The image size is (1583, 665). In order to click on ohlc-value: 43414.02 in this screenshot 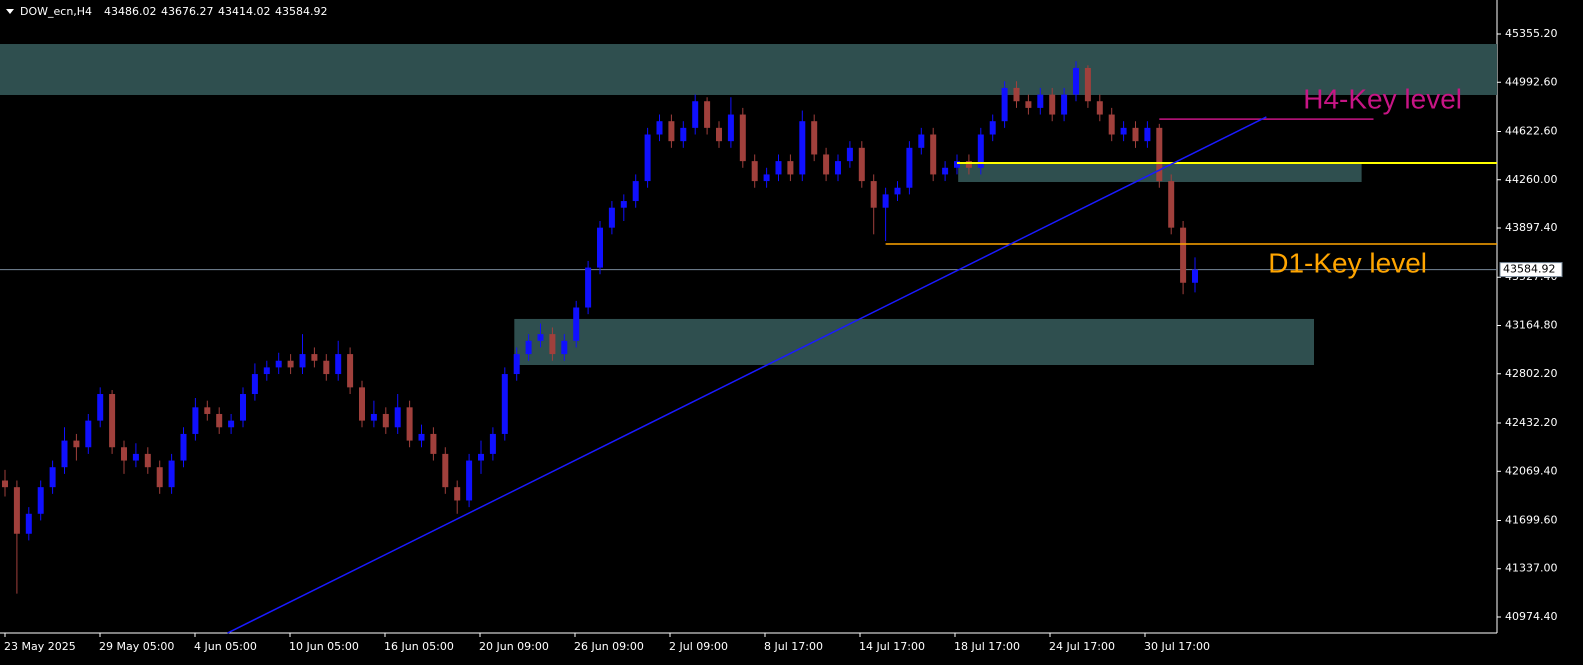, I will do `click(244, 11)`.